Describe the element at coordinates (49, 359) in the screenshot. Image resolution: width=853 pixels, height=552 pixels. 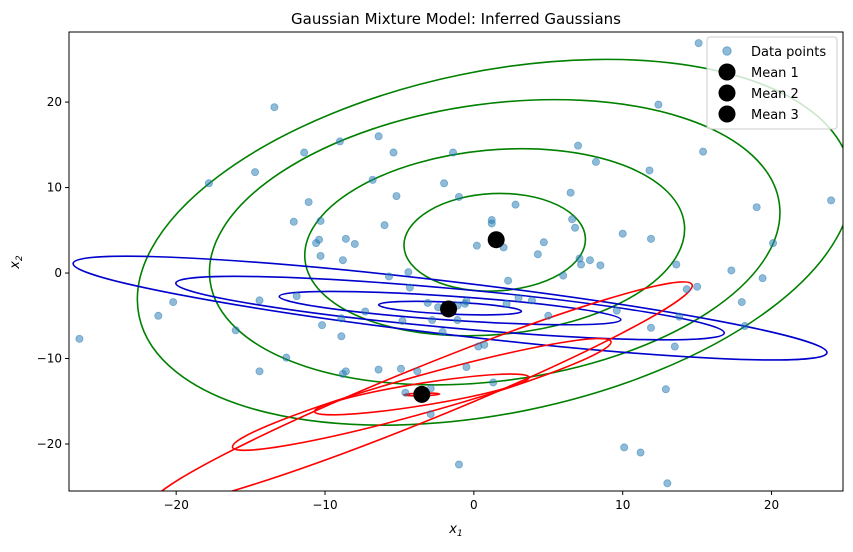
I see `y-tick-label: −10` at that location.